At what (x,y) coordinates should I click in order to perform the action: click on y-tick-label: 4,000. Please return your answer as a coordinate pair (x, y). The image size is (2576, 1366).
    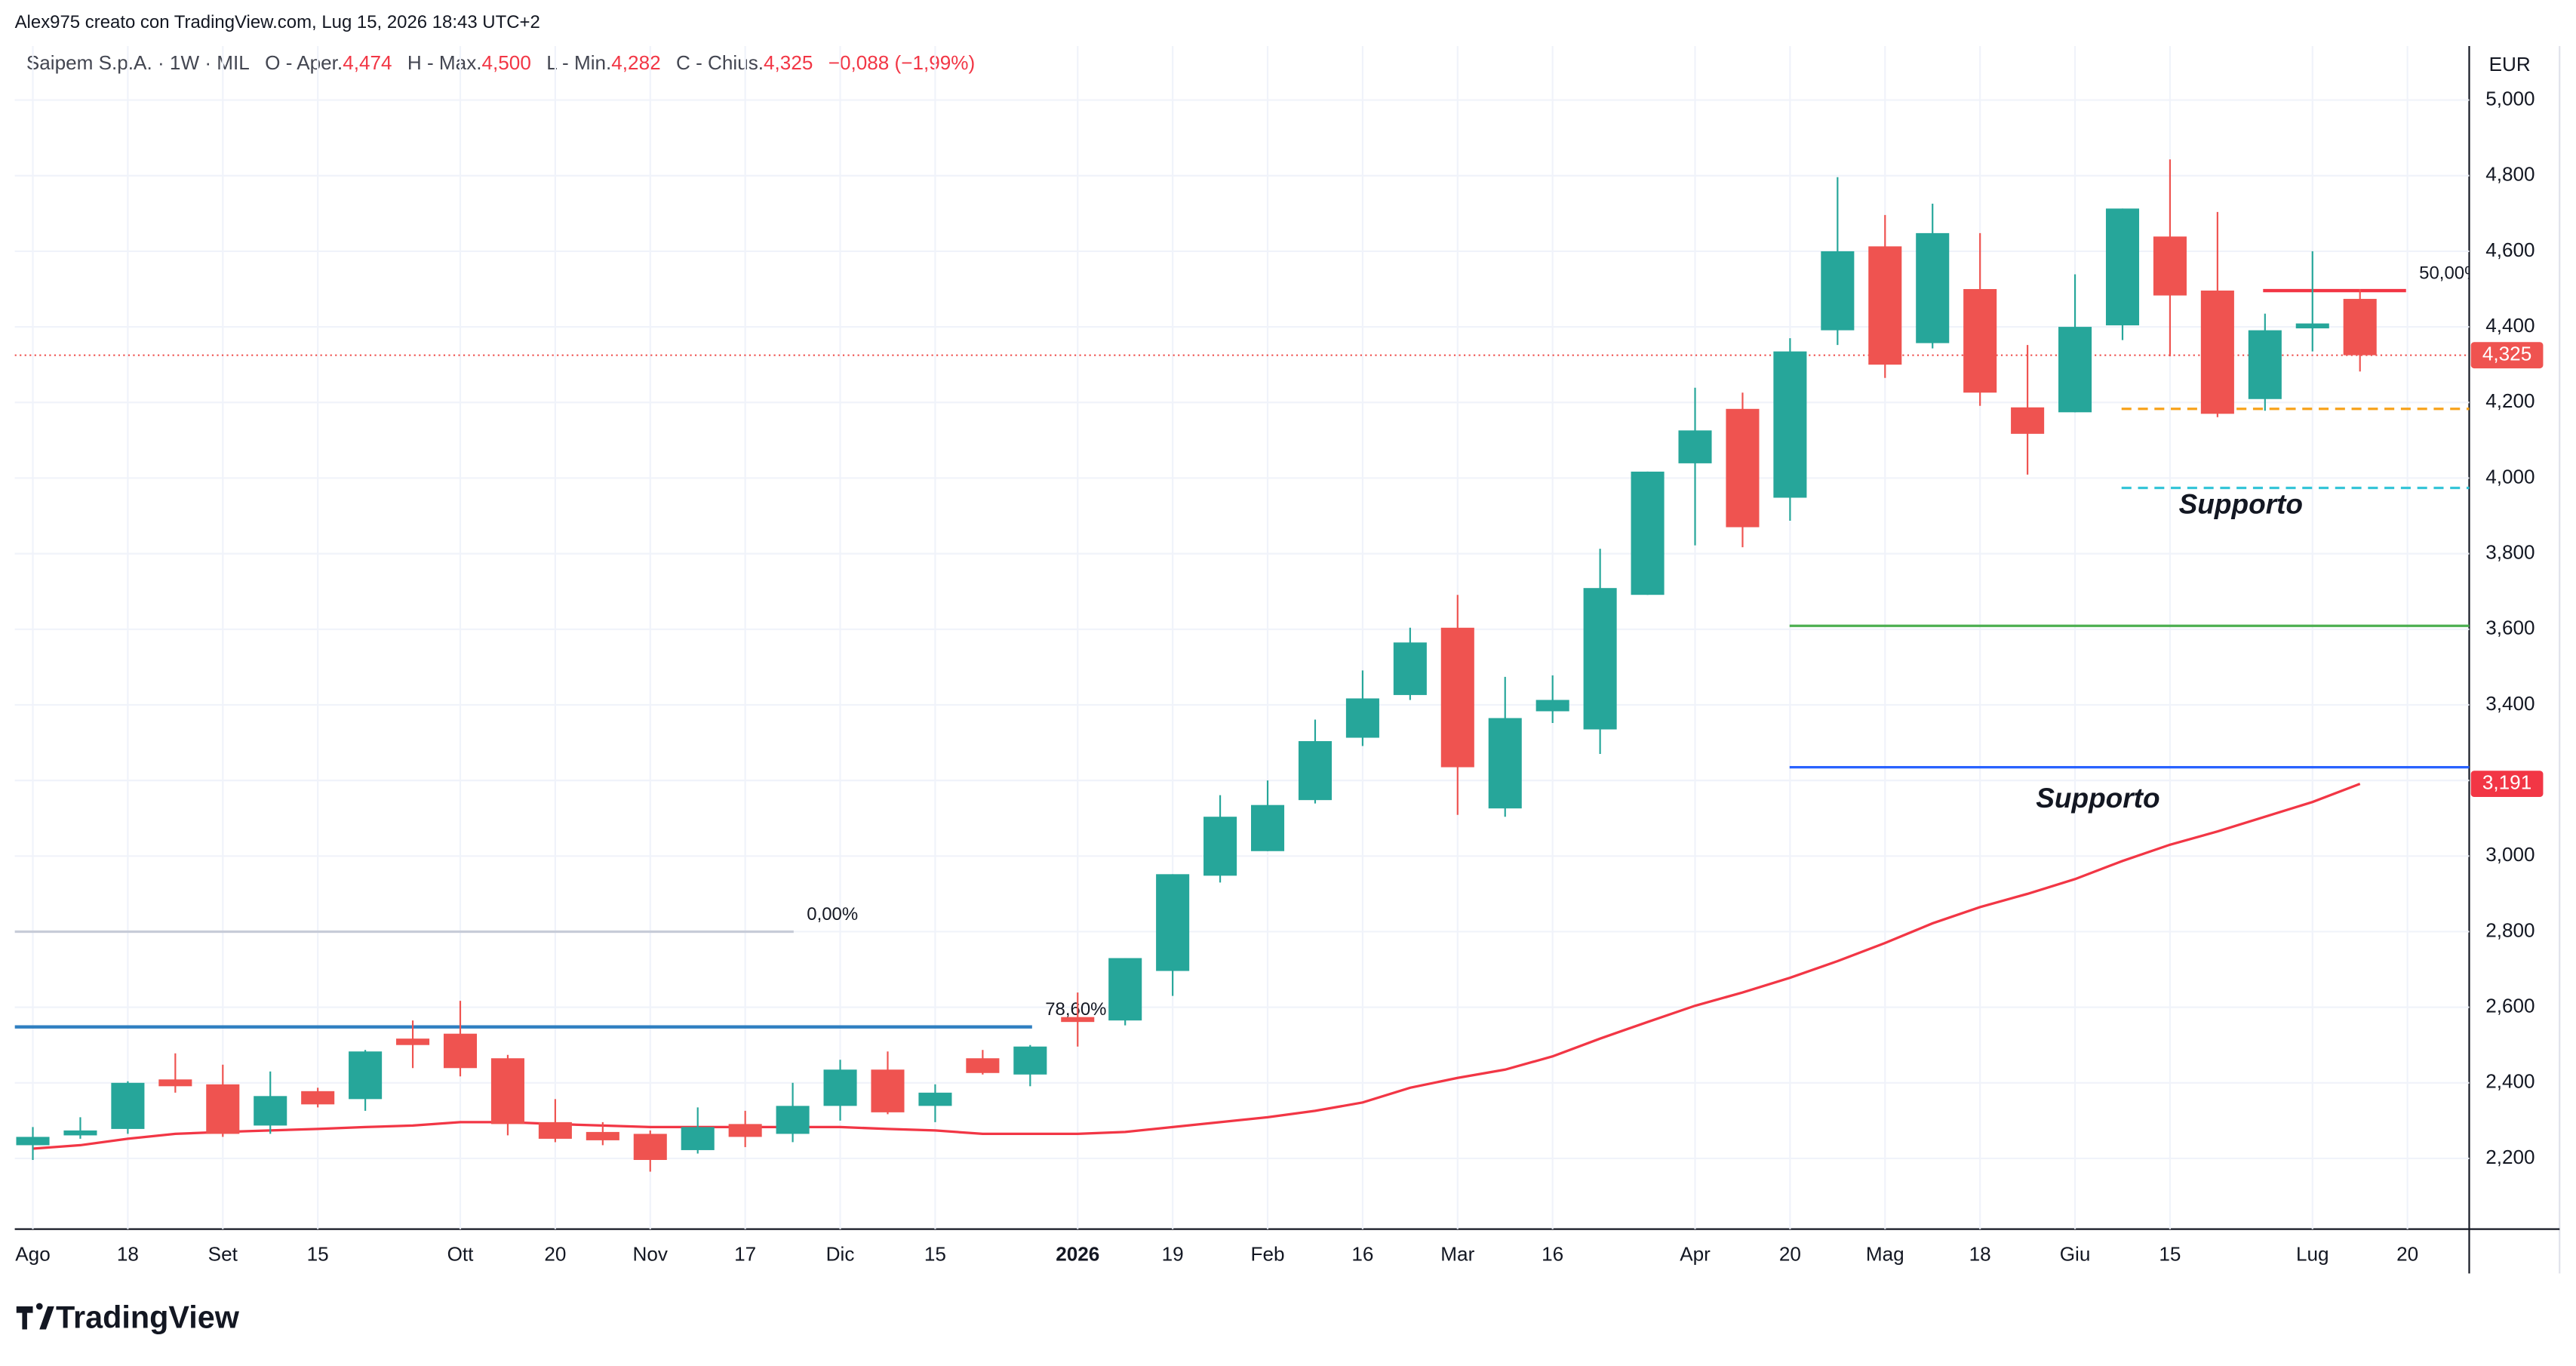
    Looking at the image, I should click on (2510, 476).